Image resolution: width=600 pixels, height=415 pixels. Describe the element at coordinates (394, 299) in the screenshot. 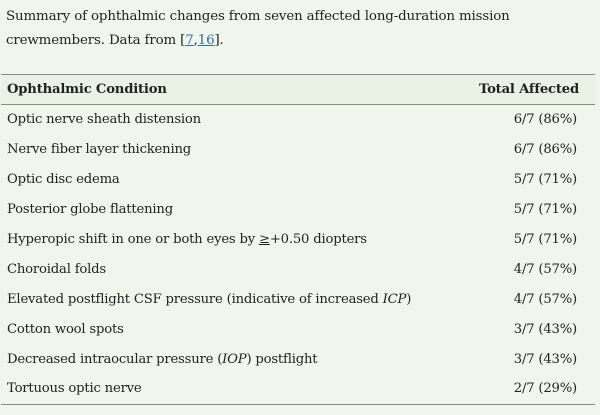

I see `abbreviation-icp: ICP` at that location.